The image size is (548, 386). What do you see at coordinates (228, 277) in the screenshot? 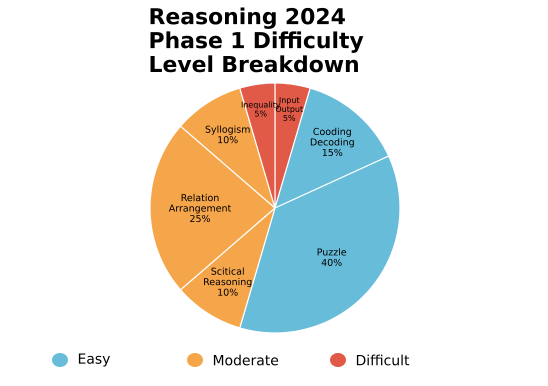
I see `slice-label: Scitical Reasoning` at bounding box center [228, 277].